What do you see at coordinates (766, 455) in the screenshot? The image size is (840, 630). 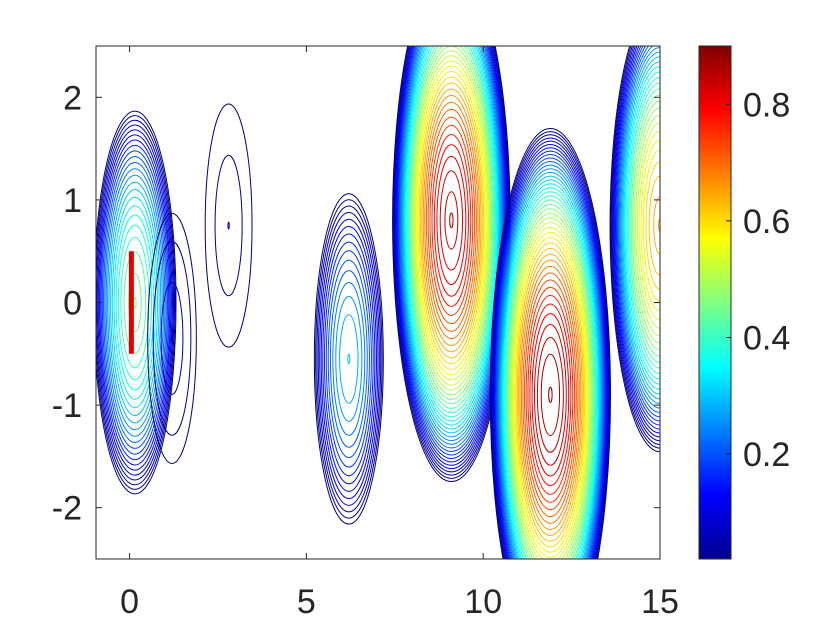 I see `colorbar-tick-label: 0.2` at bounding box center [766, 455].